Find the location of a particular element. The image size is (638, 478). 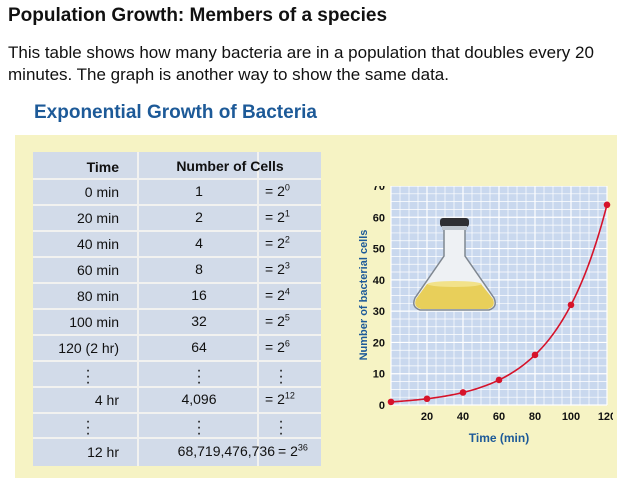

cell-power: = 24 is located at coordinates (277, 294).